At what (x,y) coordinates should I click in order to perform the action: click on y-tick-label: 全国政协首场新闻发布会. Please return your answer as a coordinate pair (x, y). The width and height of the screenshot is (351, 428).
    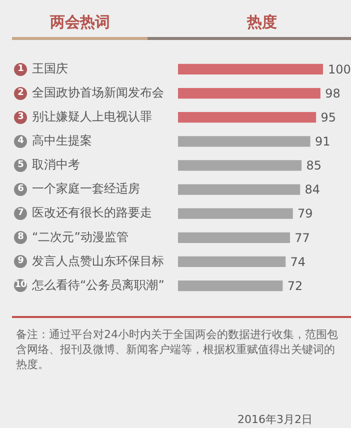
    Looking at the image, I should click on (98, 92).